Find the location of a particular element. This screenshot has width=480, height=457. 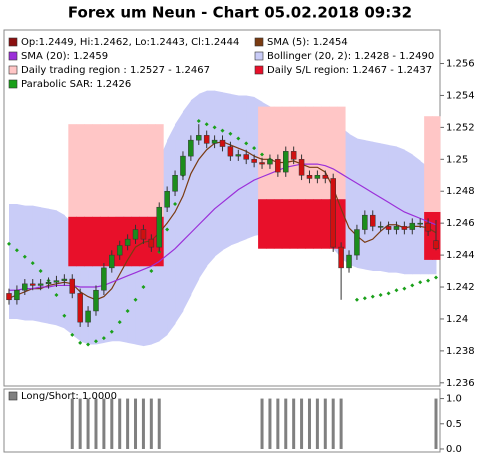

y-tick-label: 1.242 is located at coordinates (460, 287).